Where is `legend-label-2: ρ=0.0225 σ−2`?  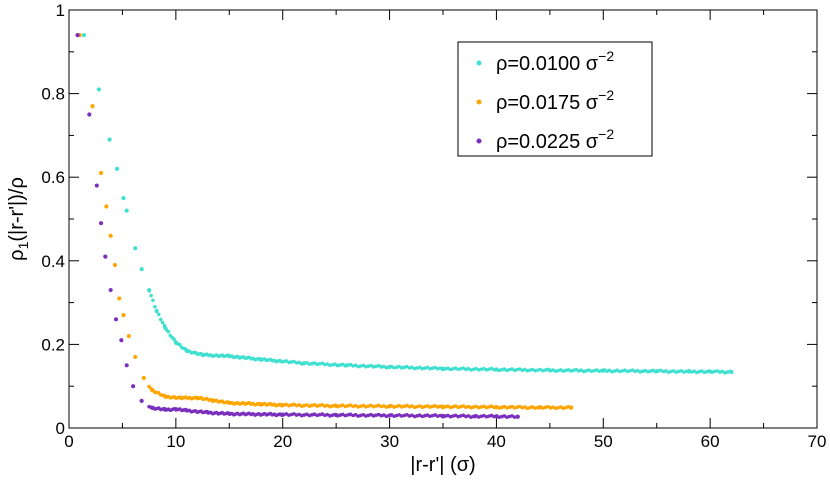 legend-label-2: ρ=0.0225 σ−2 is located at coordinates (555, 139).